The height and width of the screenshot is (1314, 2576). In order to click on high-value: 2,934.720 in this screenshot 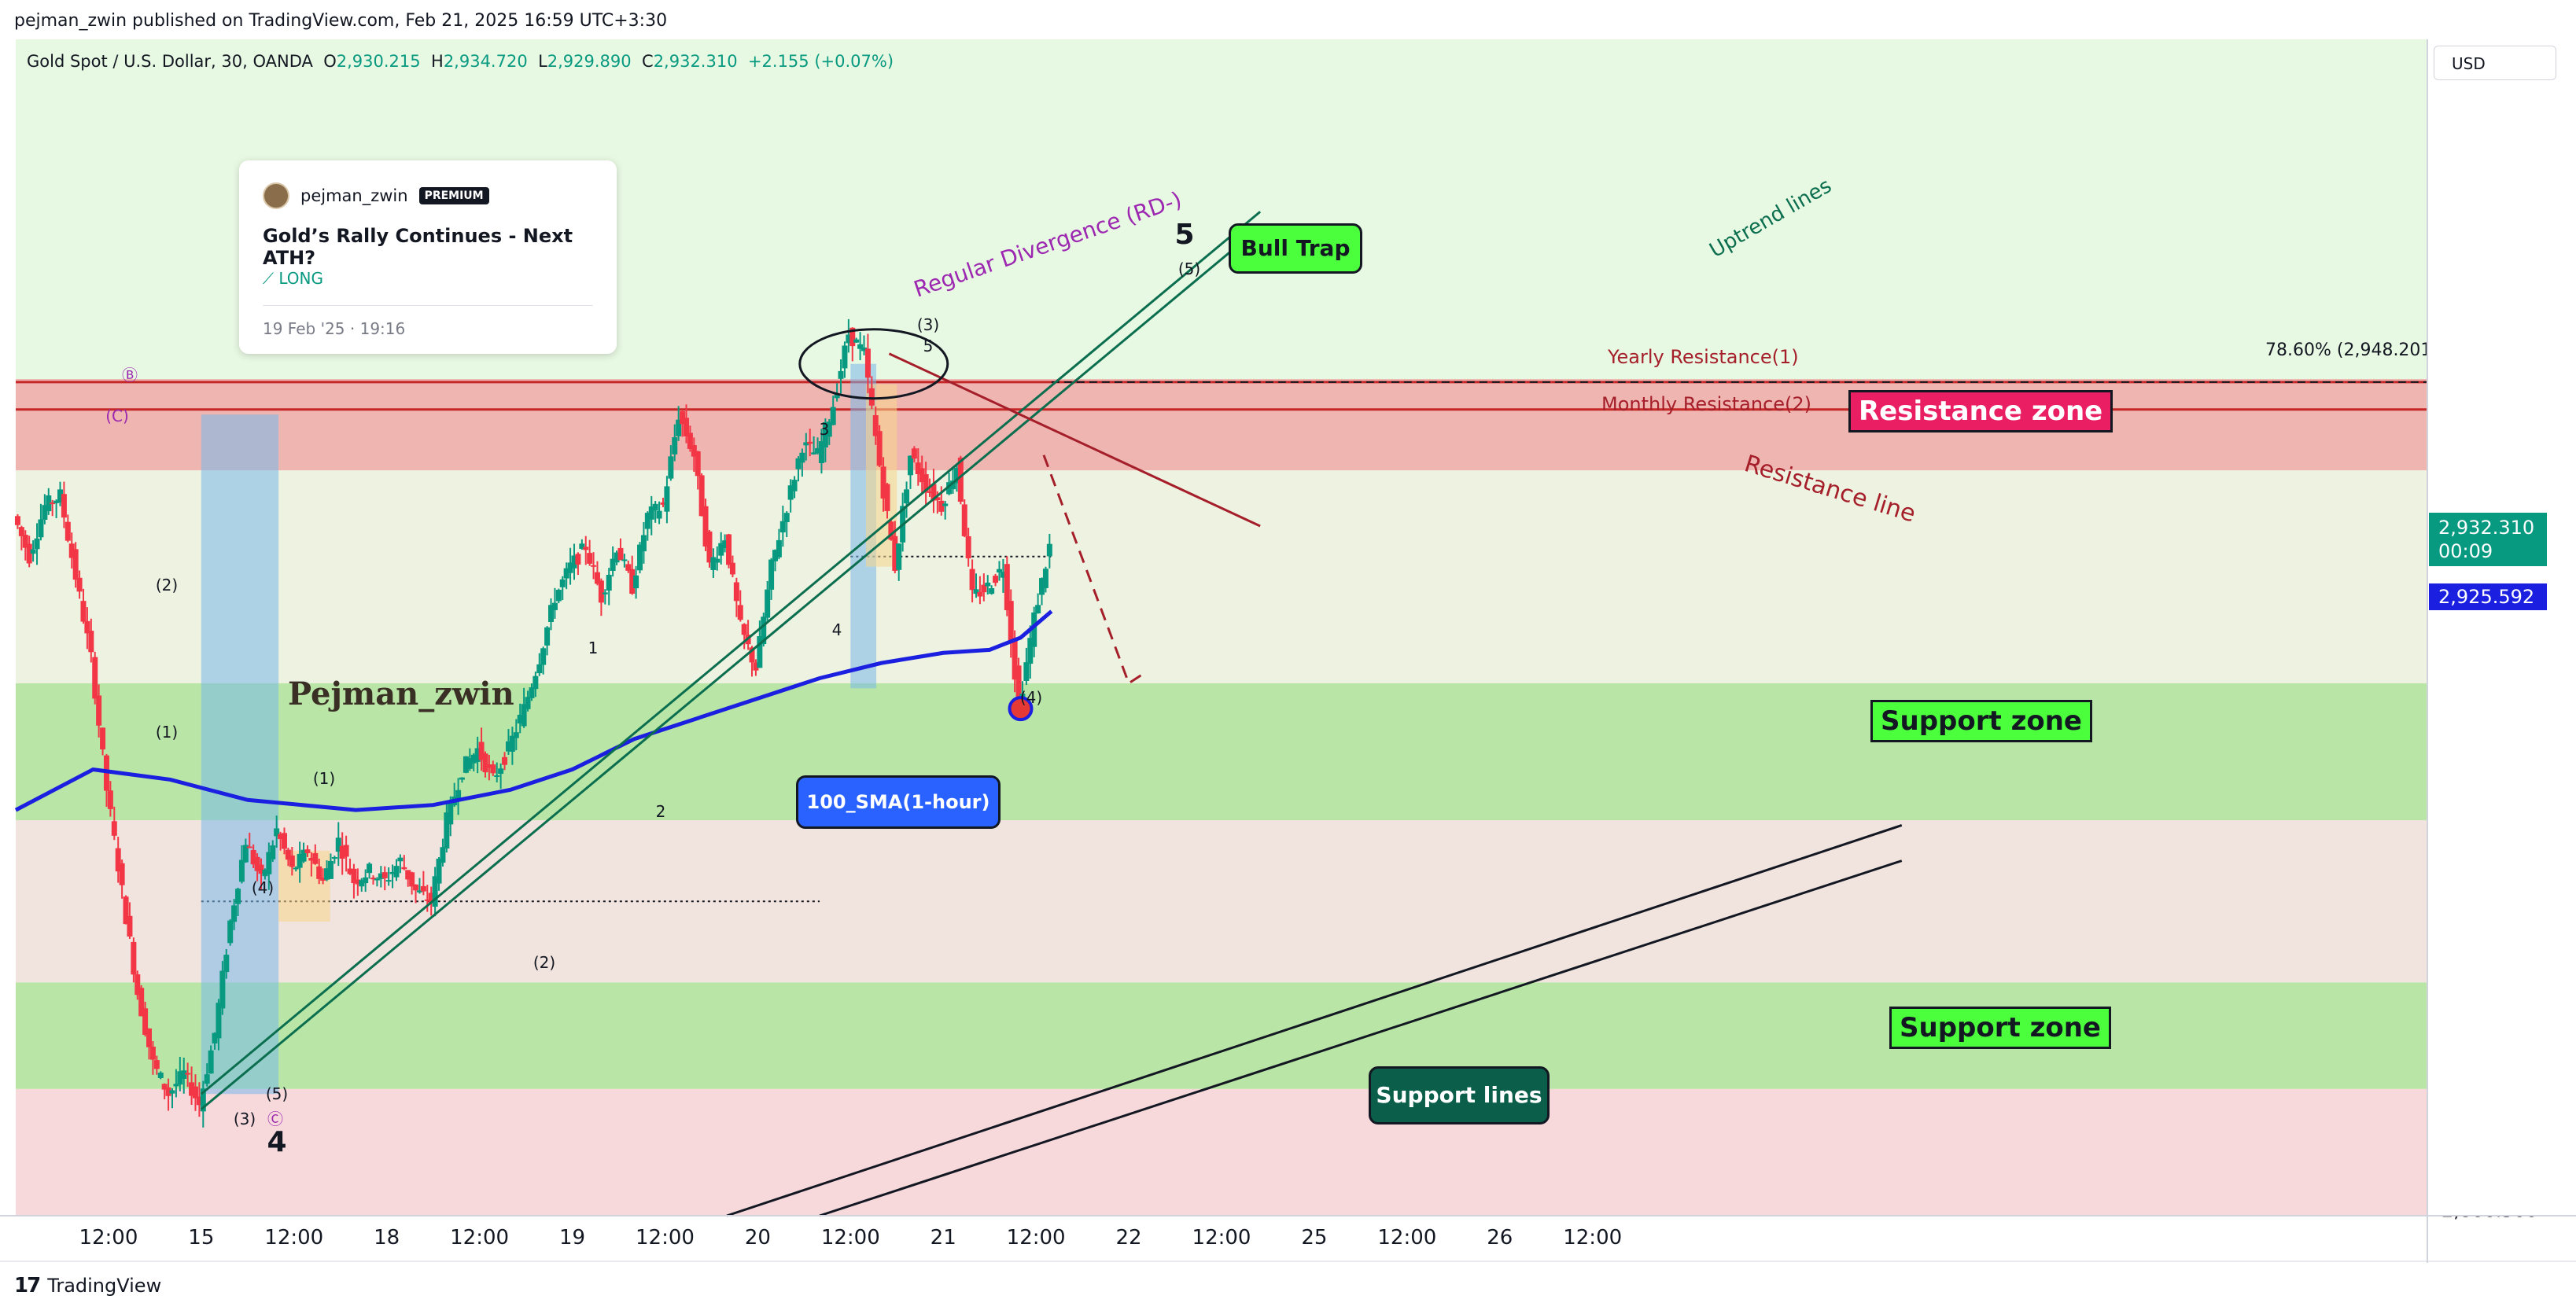, I will do `click(485, 61)`.